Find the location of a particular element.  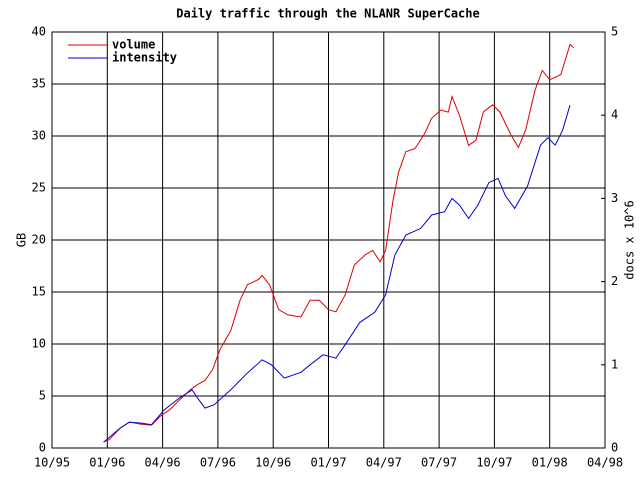

x-tick-label: 01/96 is located at coordinates (107, 463).